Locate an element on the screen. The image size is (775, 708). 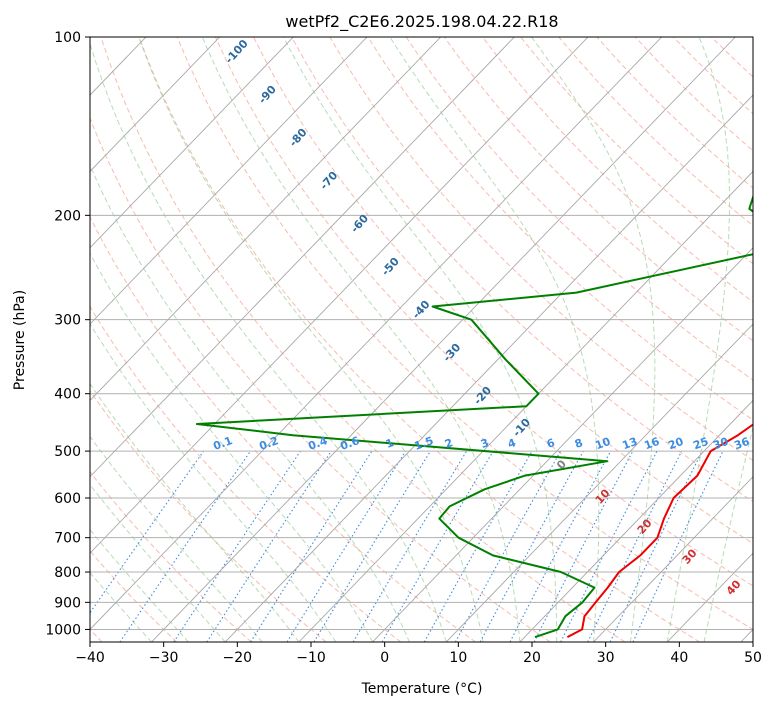
mixing-ratio-label: 4 is located at coordinates (512, 443).